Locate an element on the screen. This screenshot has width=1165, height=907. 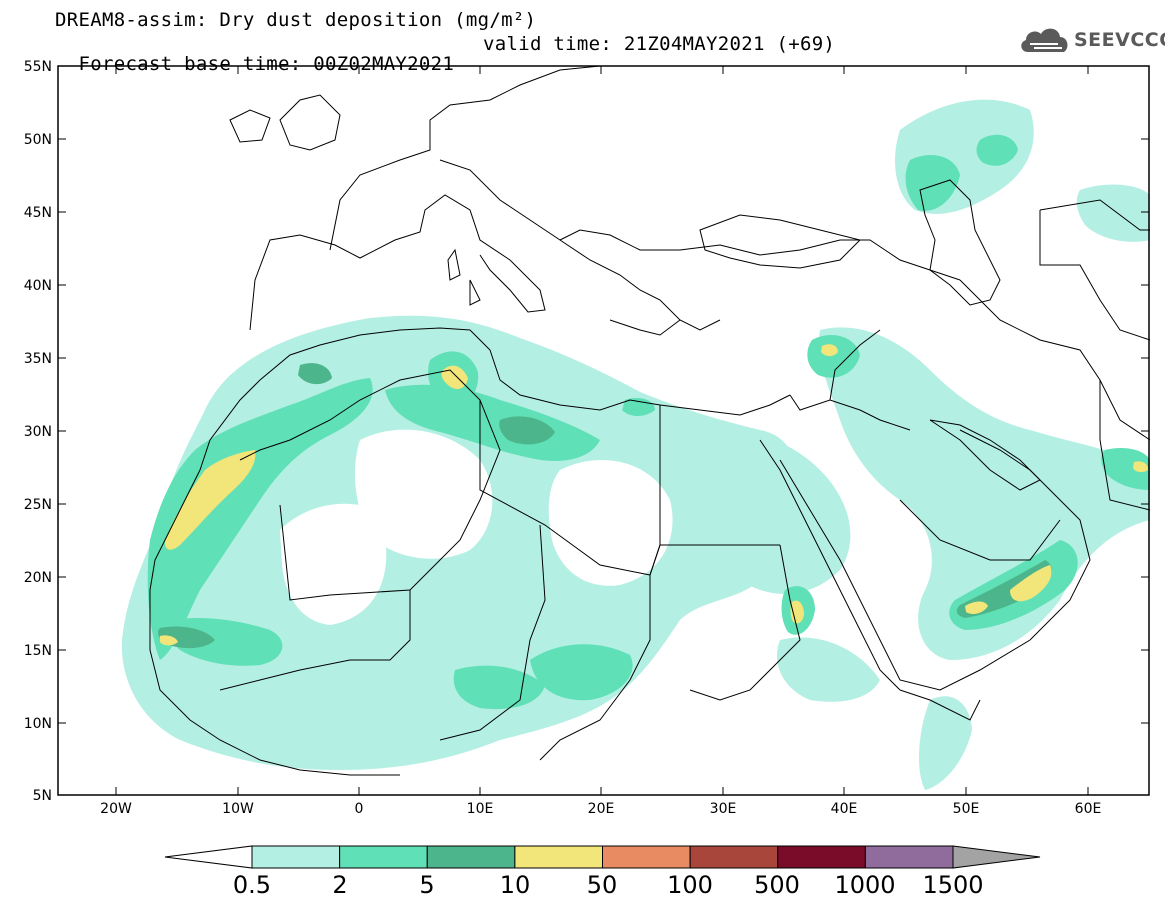
colorbar-left-arrow is located at coordinates (208, 857).